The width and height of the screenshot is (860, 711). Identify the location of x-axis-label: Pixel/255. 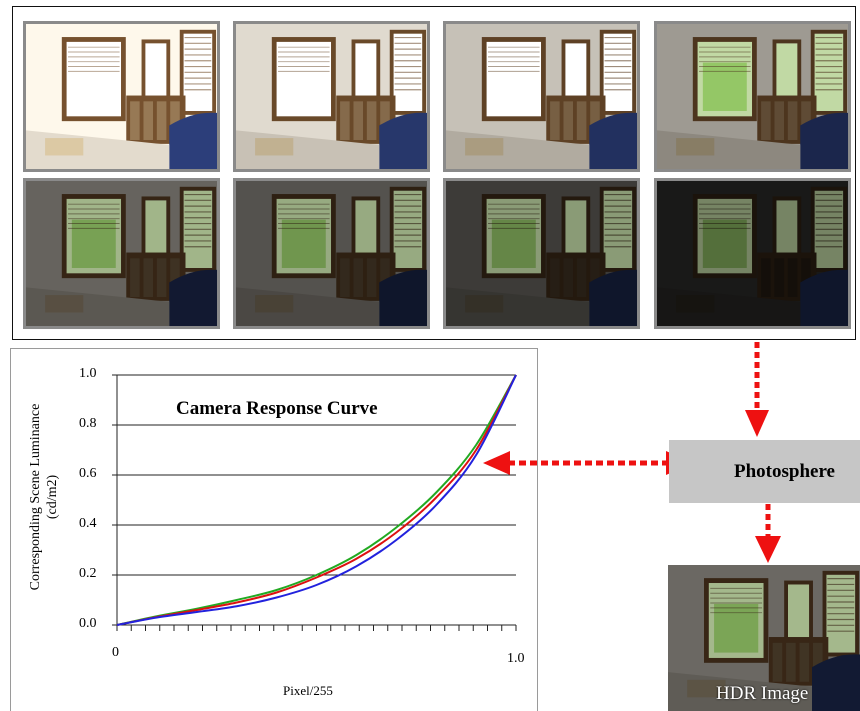
(308, 690).